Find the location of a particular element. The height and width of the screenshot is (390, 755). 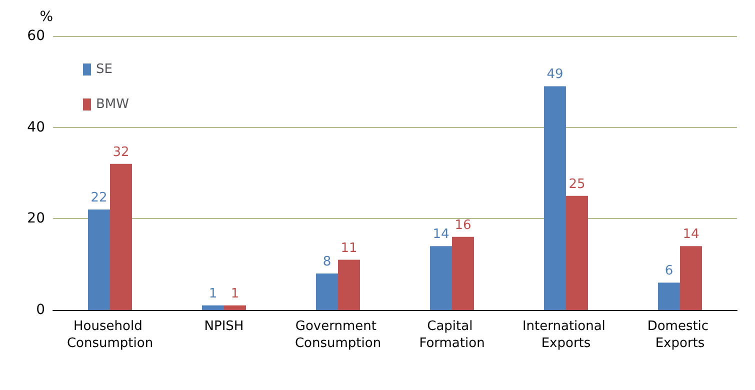

x-tick-label: Capital Formation is located at coordinates (452, 335).